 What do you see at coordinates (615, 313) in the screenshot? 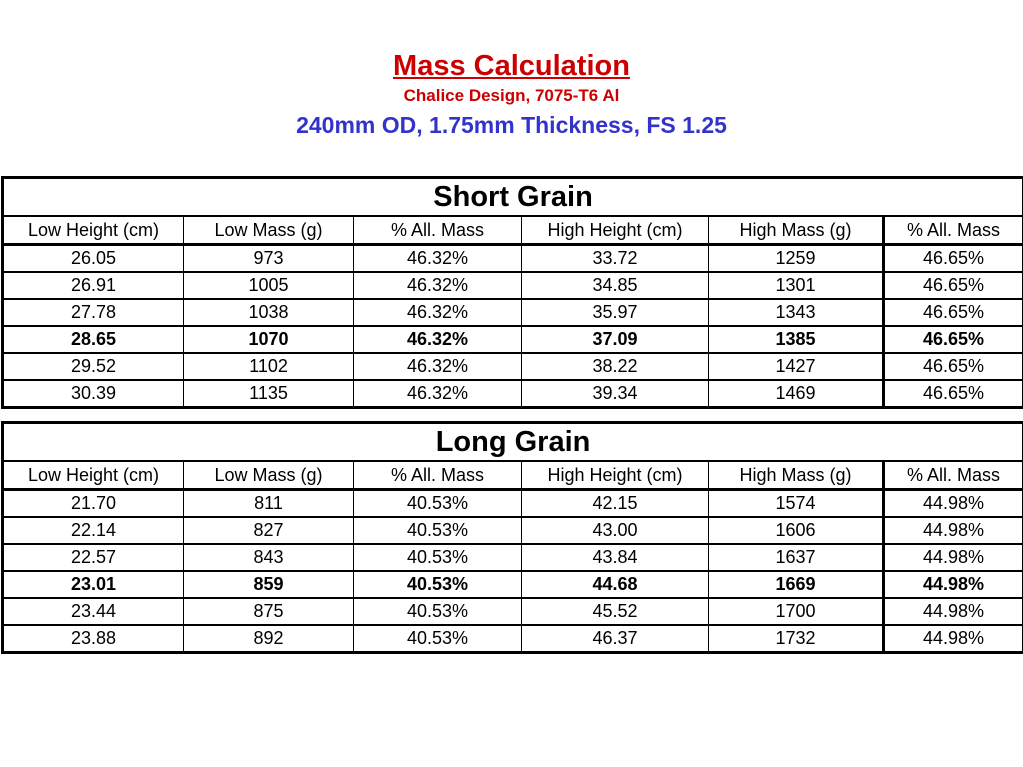
I see `cell-high-height: 35.97` at bounding box center [615, 313].